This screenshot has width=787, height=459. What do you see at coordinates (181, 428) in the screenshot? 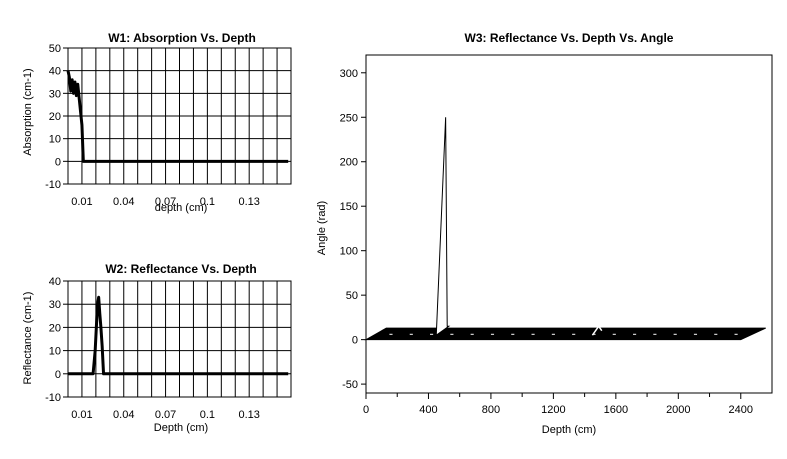
I see `w2-x-label: Depth (cm)` at bounding box center [181, 428].